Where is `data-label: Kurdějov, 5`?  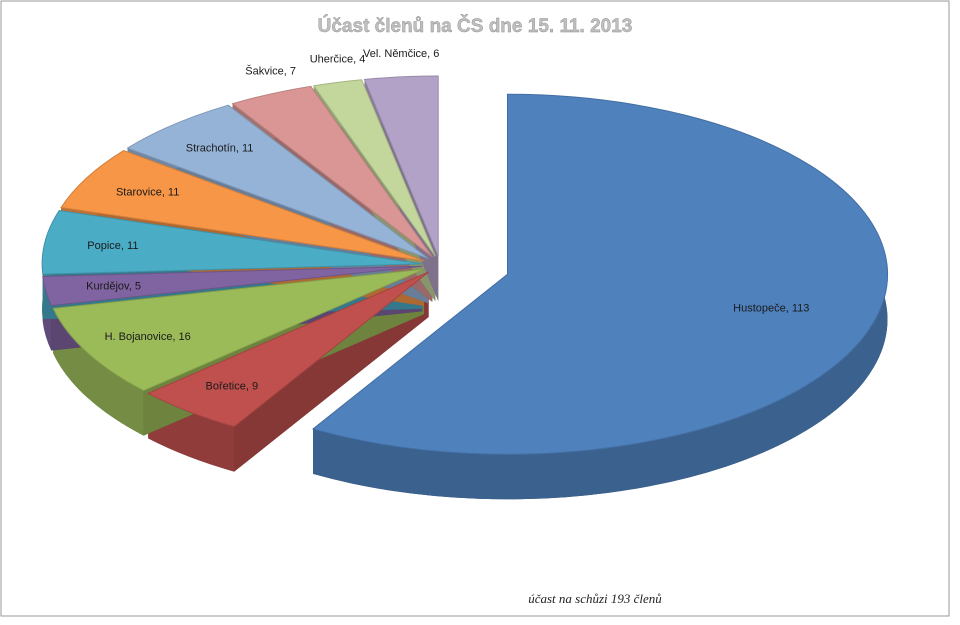
data-label: Kurdějov, 5 is located at coordinates (113, 287).